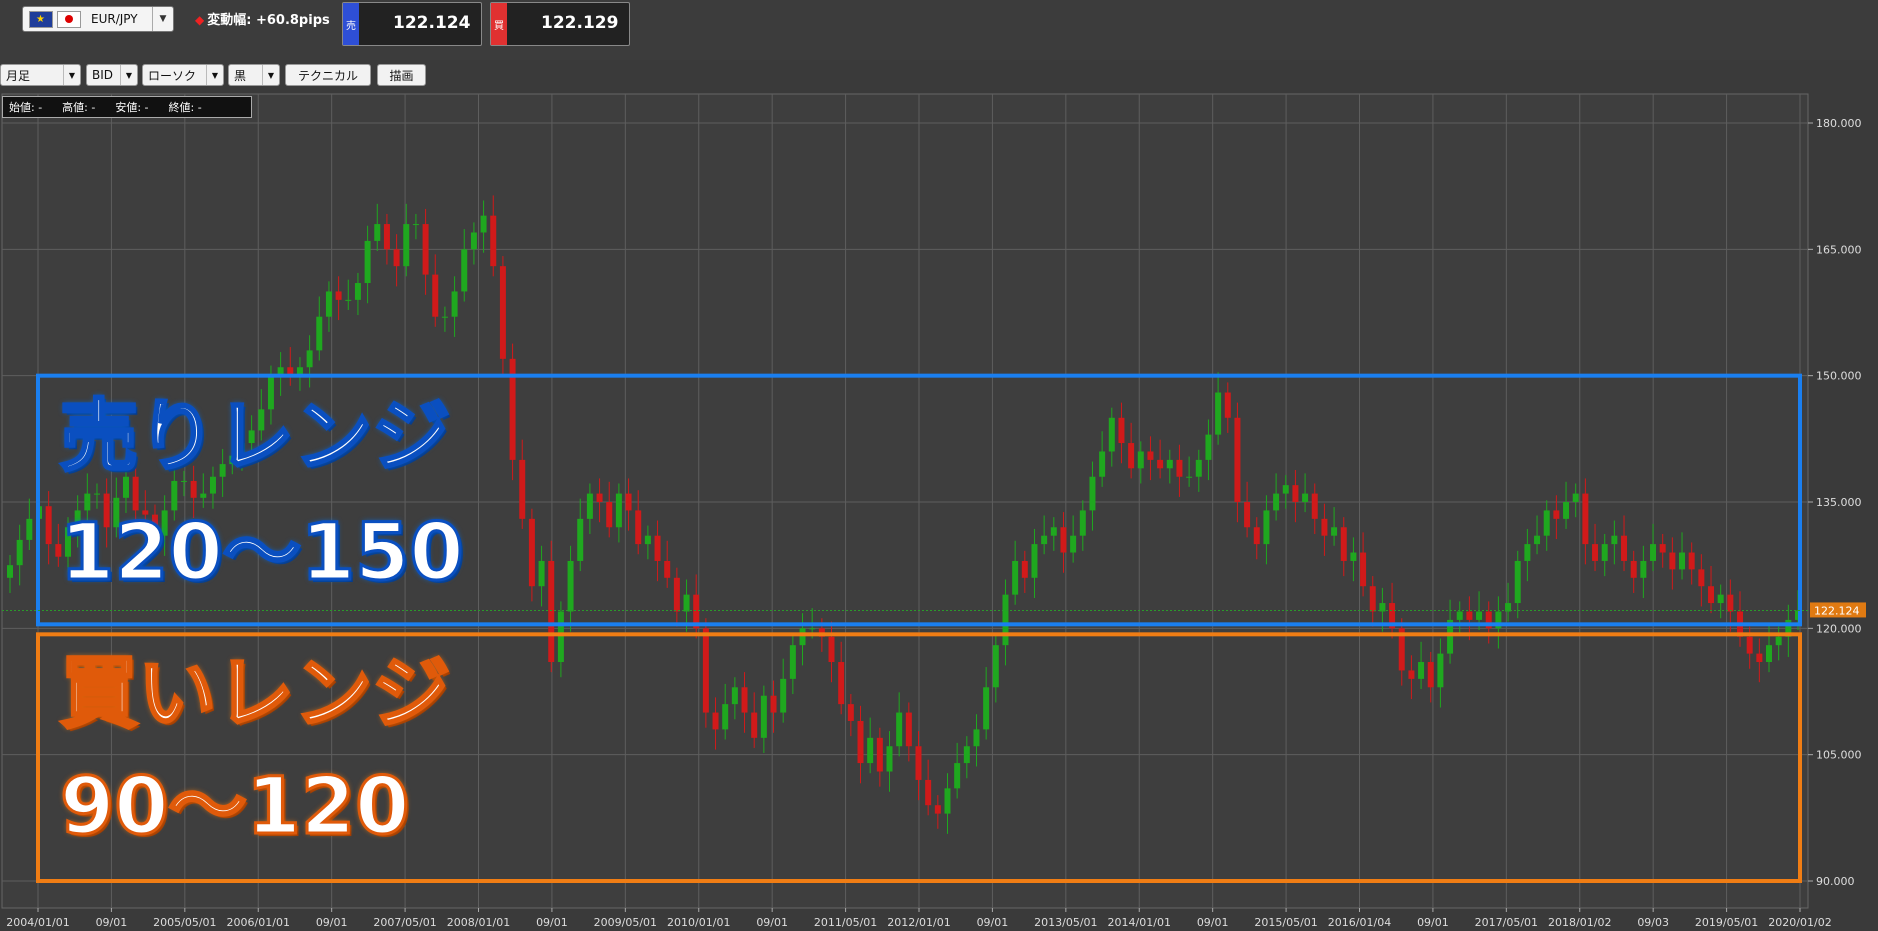  What do you see at coordinates (184, 922) in the screenshot?
I see `x-tick-label: 2005/05/01` at bounding box center [184, 922].